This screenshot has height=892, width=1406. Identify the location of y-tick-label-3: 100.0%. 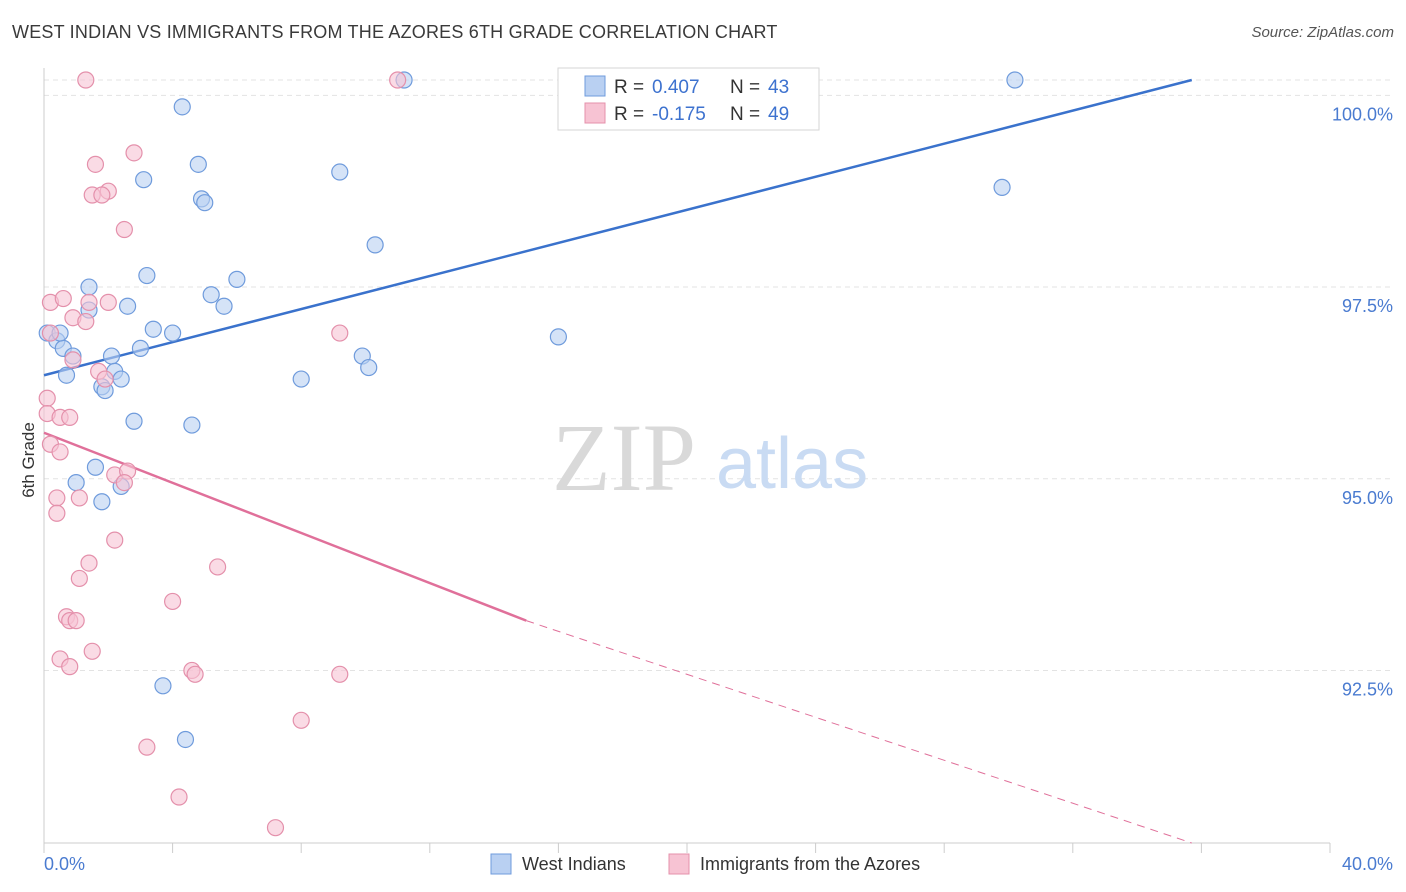
(1362, 114).